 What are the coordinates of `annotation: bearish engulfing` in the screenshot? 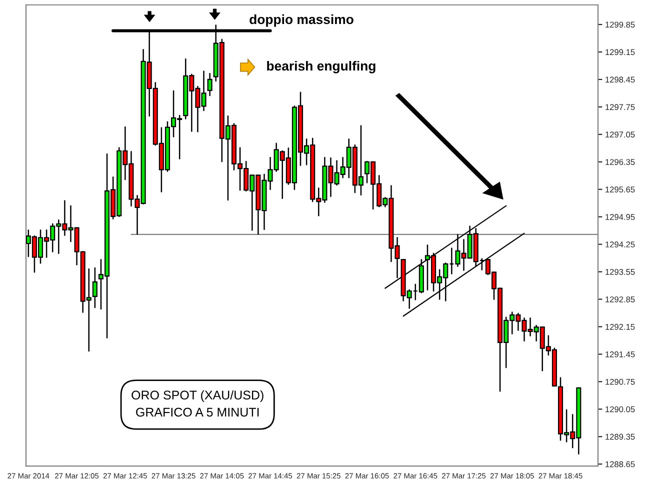 It's located at (321, 67).